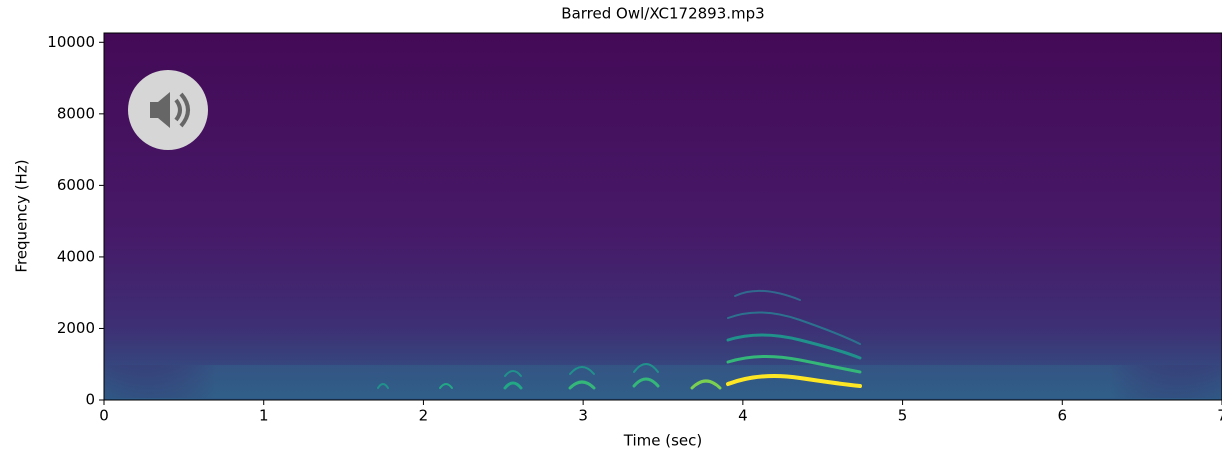  I want to click on x-tick-label: 4, so click(743, 416).